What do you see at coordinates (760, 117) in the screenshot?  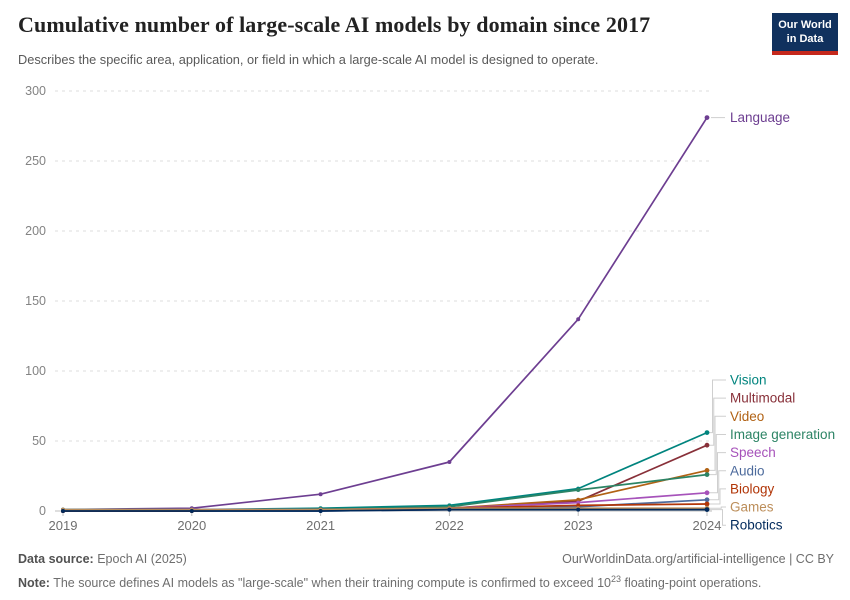 I see `legend-label-language: Language` at bounding box center [760, 117].